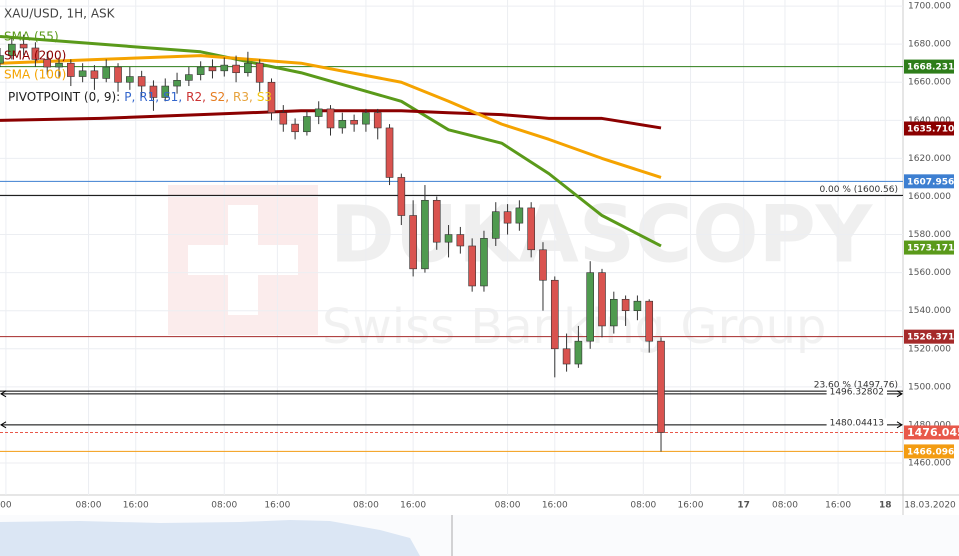 The height and width of the screenshot is (556, 959). Describe the element at coordinates (858, 190) in the screenshot. I see `fib-label: 0.00 % (1600.56)` at that location.